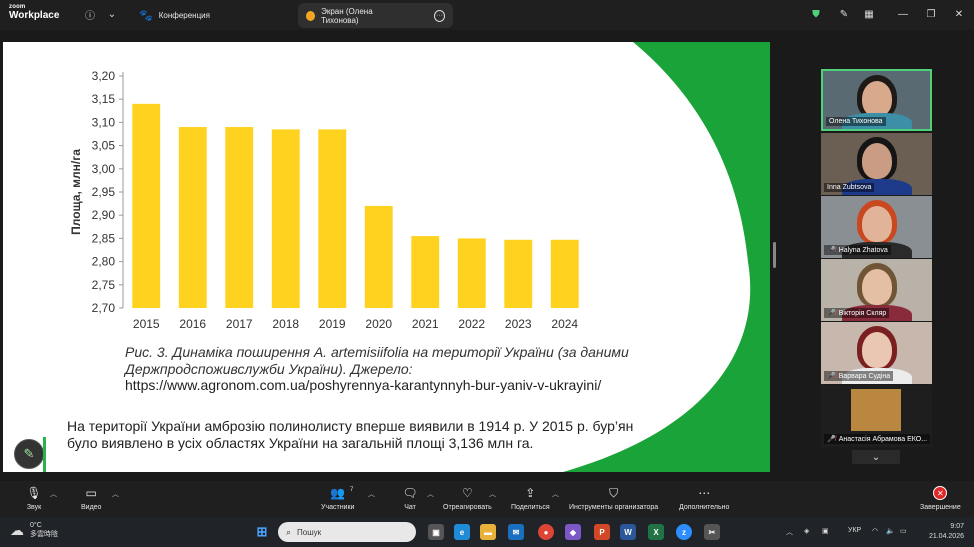 The width and height of the screenshot is (974, 547). What do you see at coordinates (876, 457) in the screenshot?
I see `more-participants-chevron: ⌄` at bounding box center [876, 457].